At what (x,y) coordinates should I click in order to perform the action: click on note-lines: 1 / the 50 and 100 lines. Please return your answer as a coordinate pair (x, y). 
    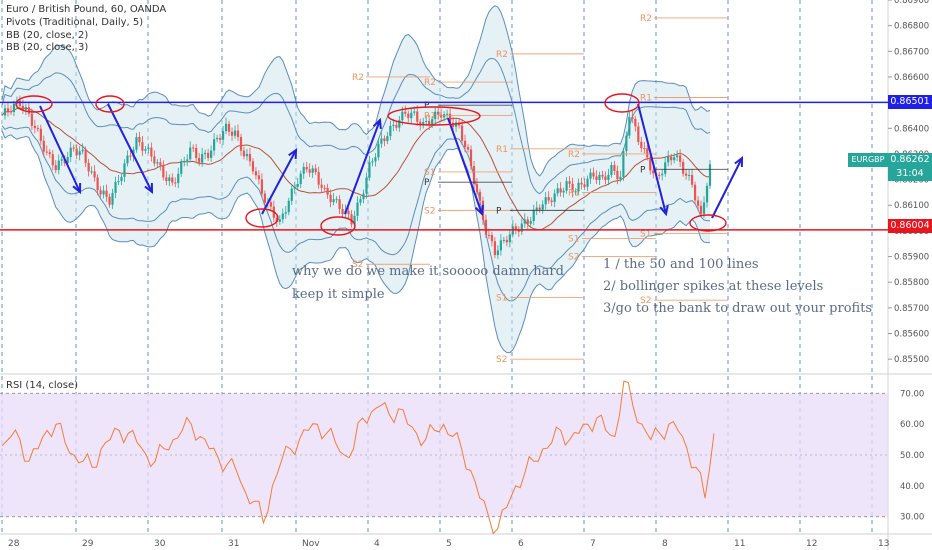
    Looking at the image, I should click on (681, 264).